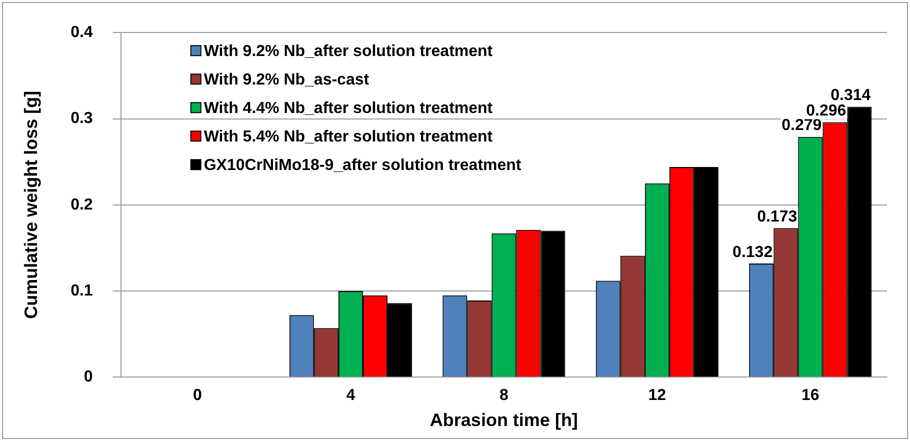 This screenshot has width=910, height=441. I want to click on y-tick-label: 0.1, so click(81, 291).